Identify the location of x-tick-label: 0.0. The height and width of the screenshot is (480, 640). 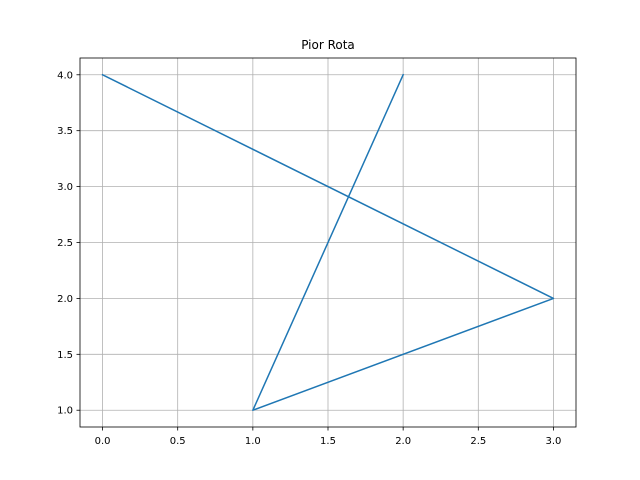
(103, 441).